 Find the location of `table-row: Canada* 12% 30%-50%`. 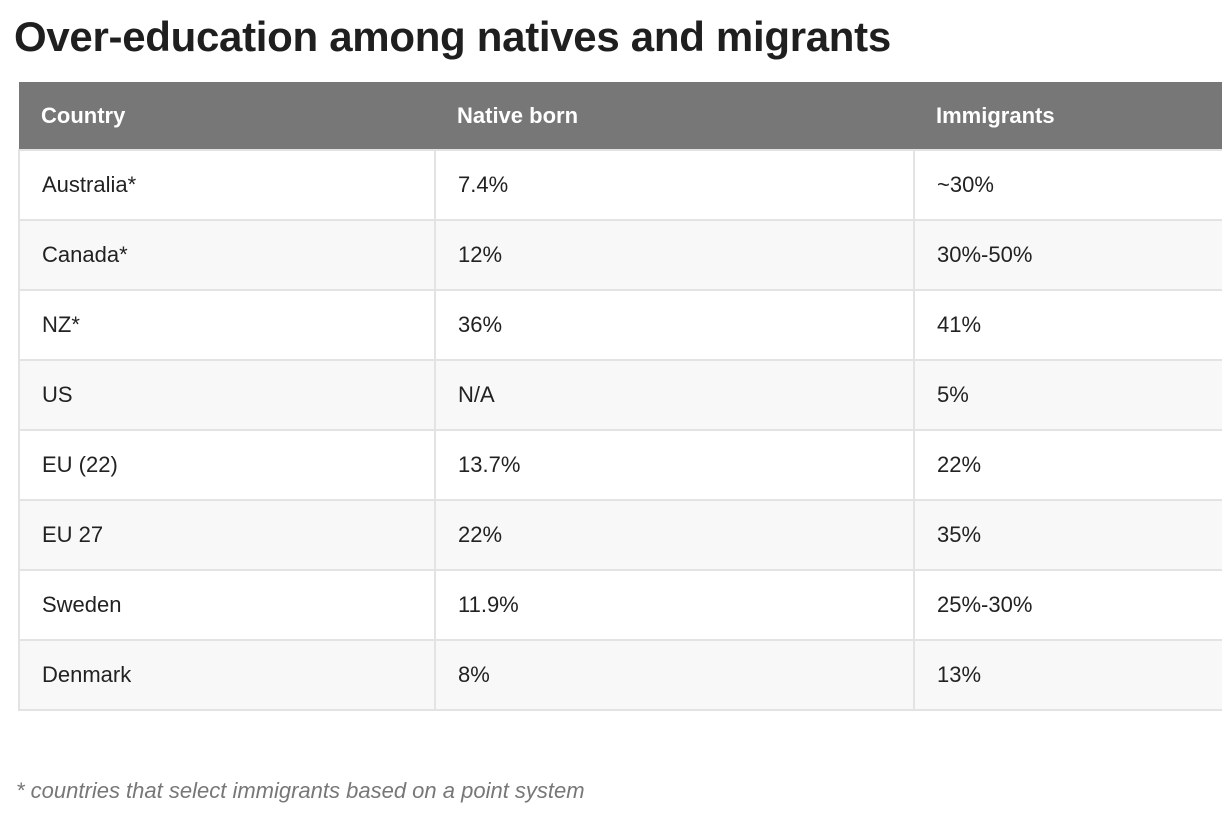

table-row: Canada* 12% 30%-50% is located at coordinates (620, 255).